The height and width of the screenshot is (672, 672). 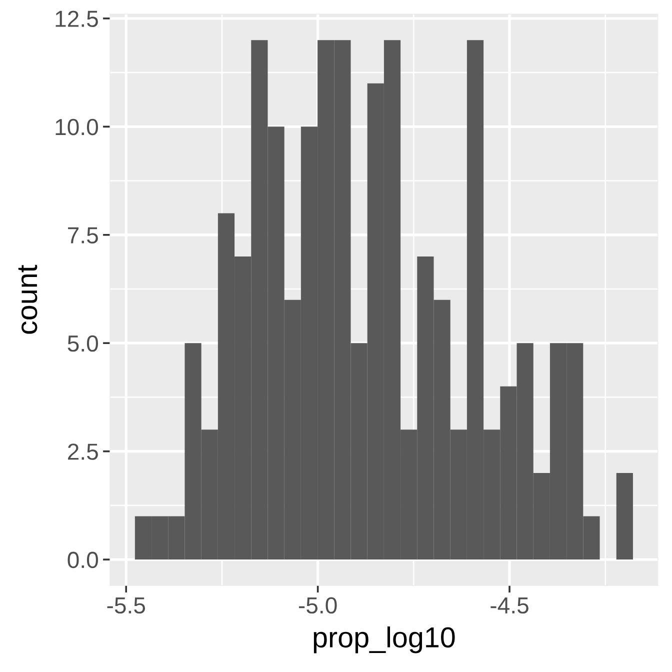 What do you see at coordinates (28, 299) in the screenshot?
I see `y-axis-title: count` at bounding box center [28, 299].